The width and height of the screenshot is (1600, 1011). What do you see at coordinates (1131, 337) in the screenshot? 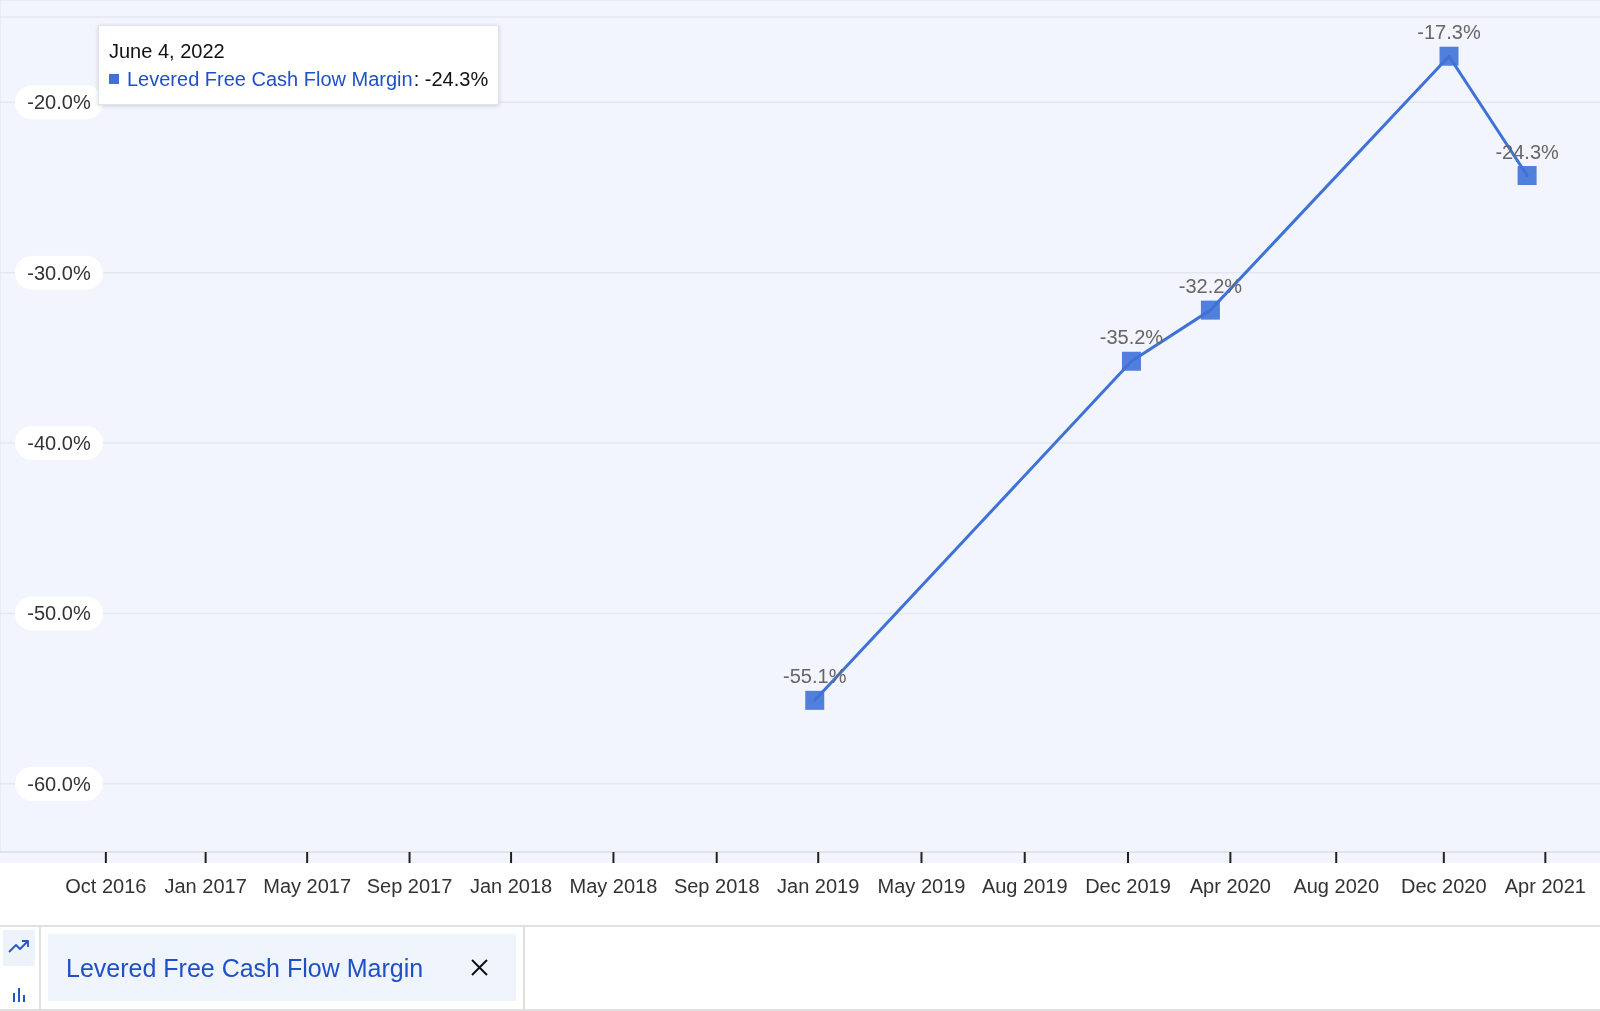
I see `data-label: -35.2%` at bounding box center [1131, 337].